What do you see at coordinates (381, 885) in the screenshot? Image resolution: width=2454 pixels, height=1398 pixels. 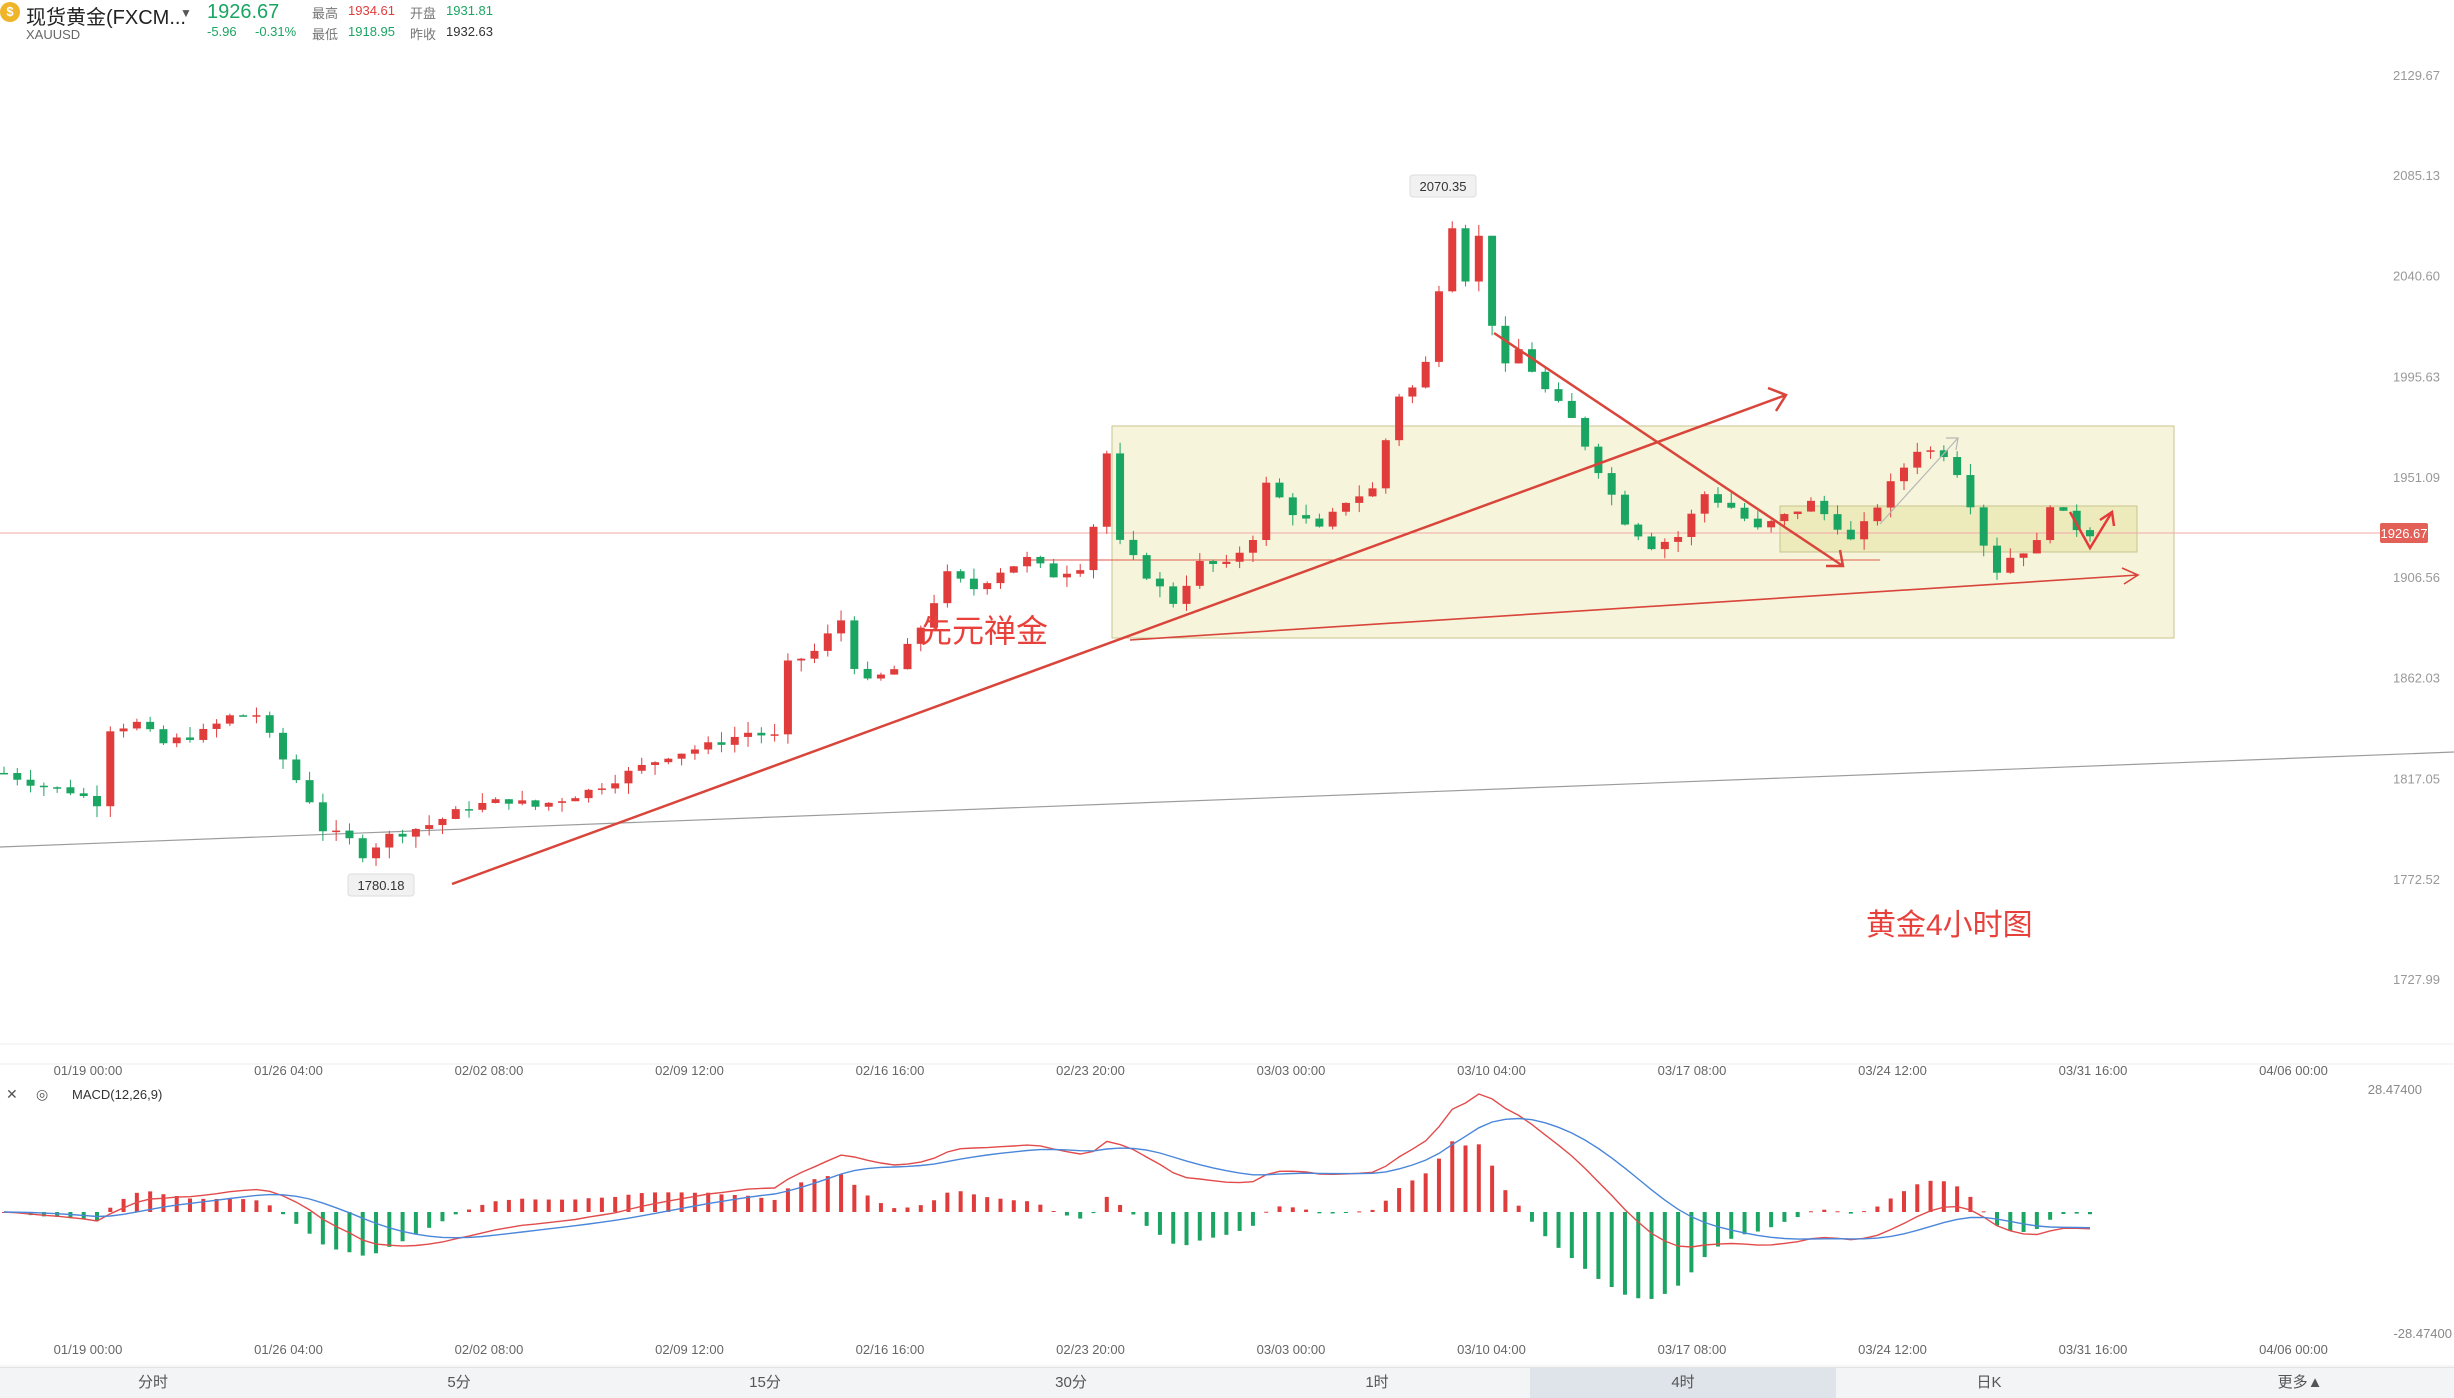 I see `low-marker: 1780.18` at bounding box center [381, 885].